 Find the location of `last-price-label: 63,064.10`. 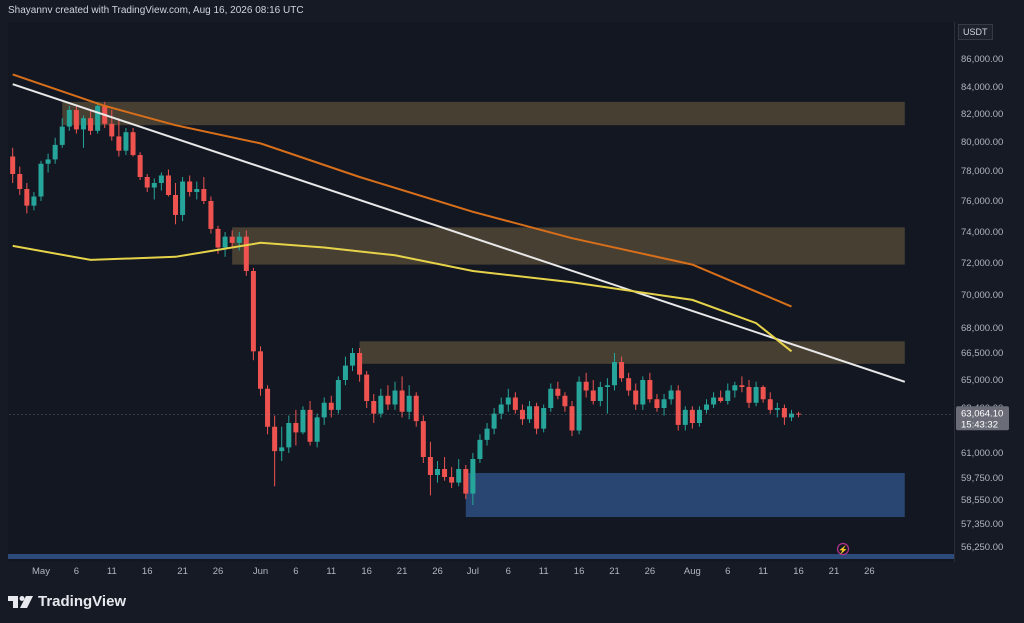

last-price-label: 63,064.10 is located at coordinates (982, 413).